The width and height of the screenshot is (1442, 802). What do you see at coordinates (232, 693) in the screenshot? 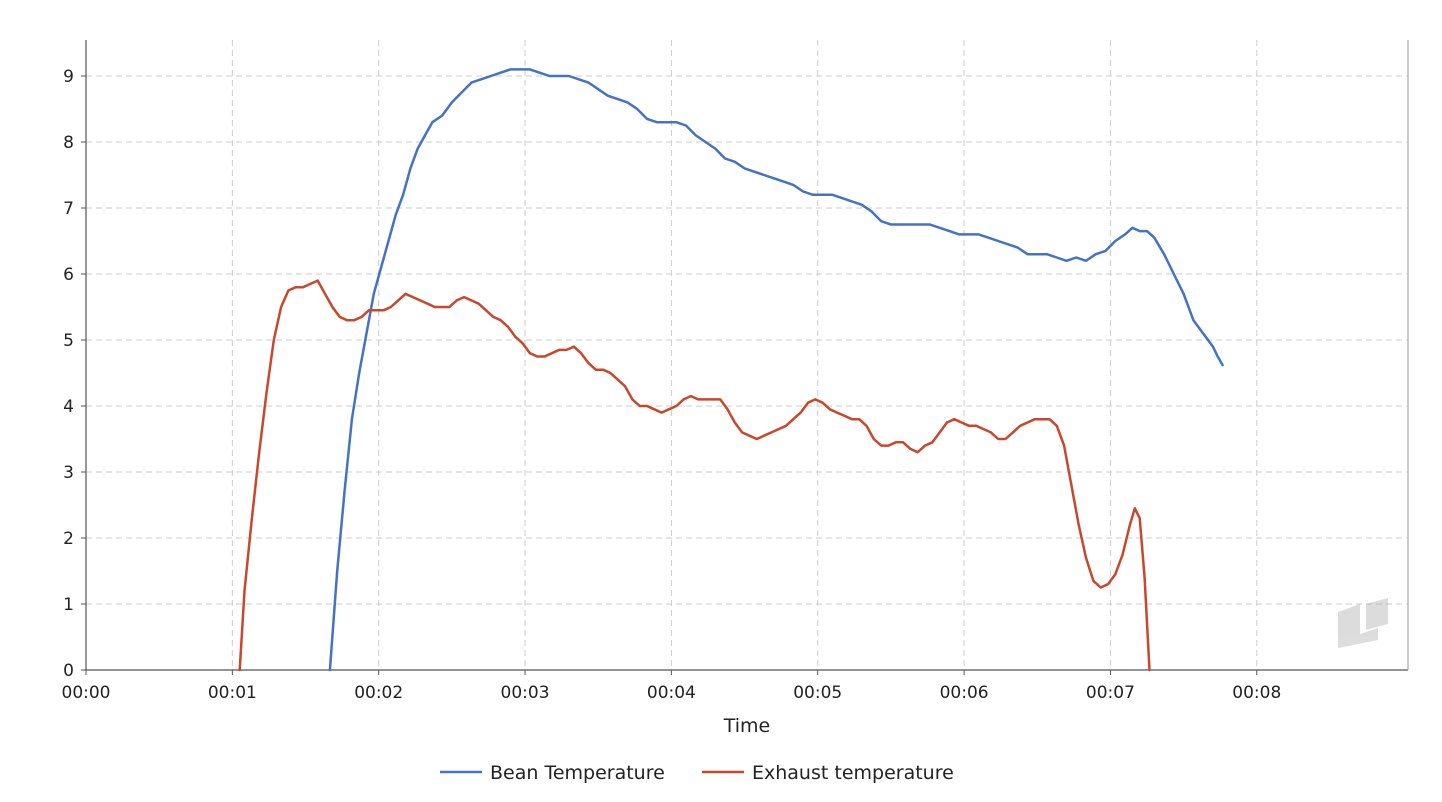
I see `x-tick-label: 00:01` at bounding box center [232, 693].